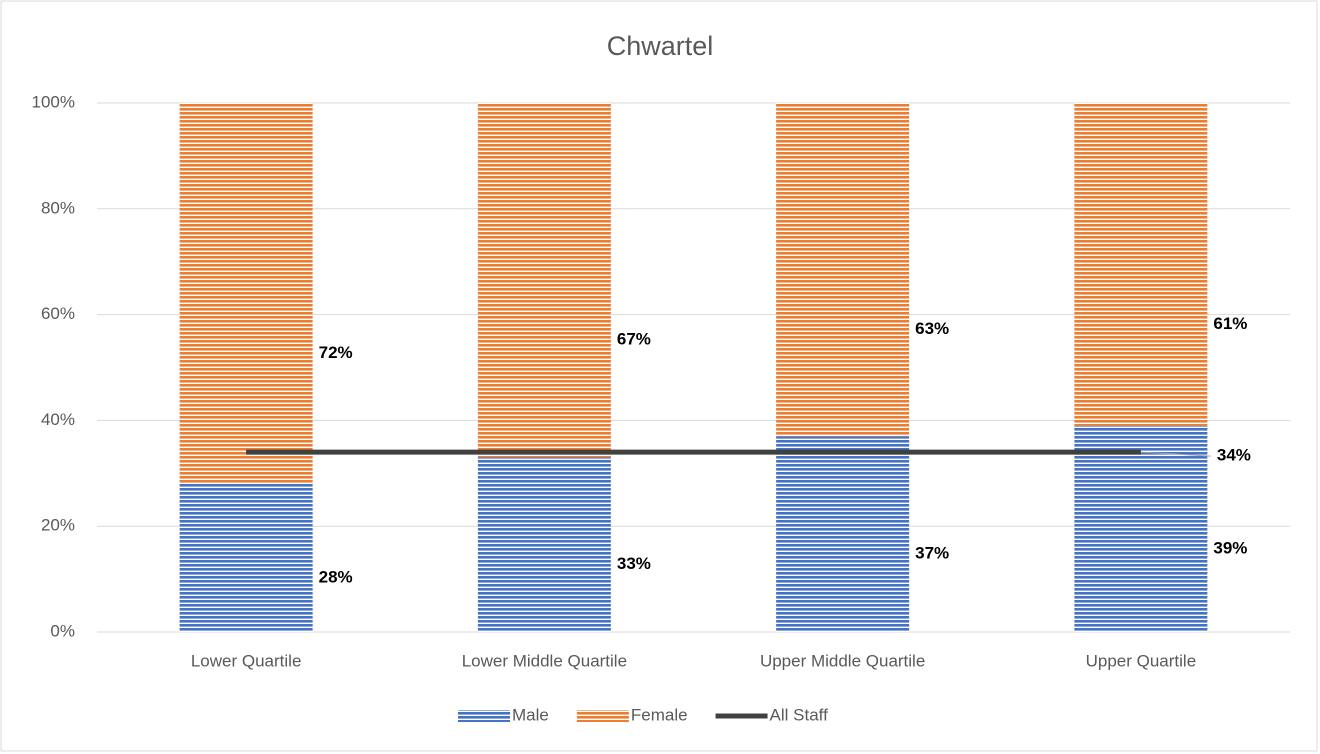 The height and width of the screenshot is (754, 1320). Describe the element at coordinates (58, 419) in the screenshot. I see `y-tick-label: 40%` at that location.